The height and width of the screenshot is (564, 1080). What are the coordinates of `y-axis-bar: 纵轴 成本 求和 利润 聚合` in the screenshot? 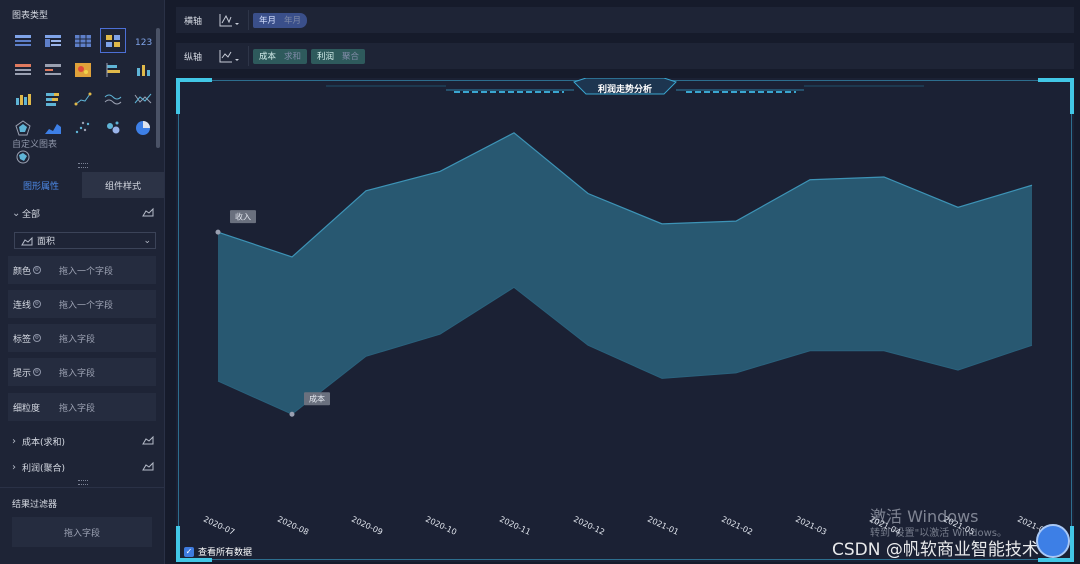 It's located at (625, 56).